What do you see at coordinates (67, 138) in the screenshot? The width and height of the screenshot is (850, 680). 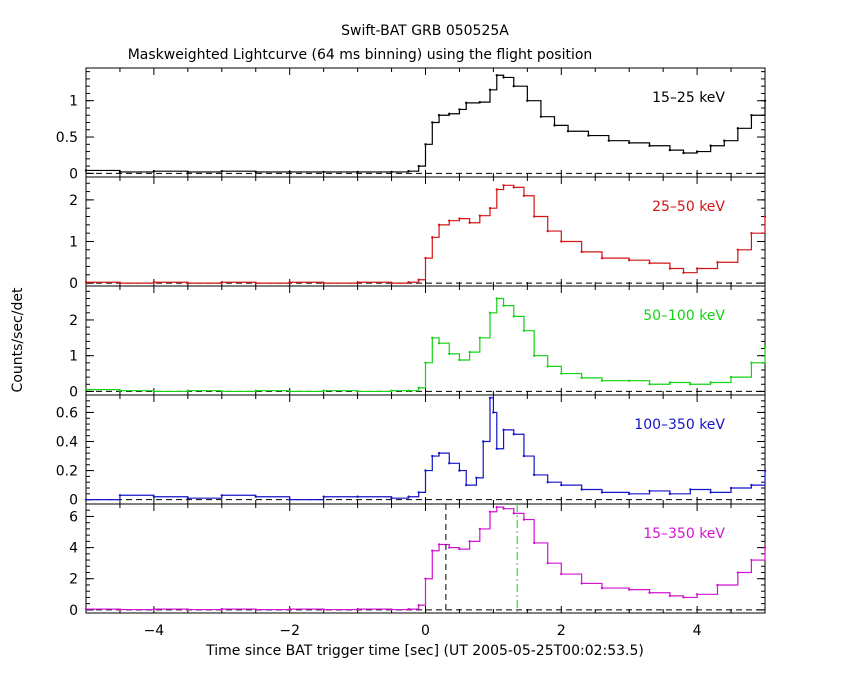 I see `y-tick-label: 0.5` at bounding box center [67, 138].